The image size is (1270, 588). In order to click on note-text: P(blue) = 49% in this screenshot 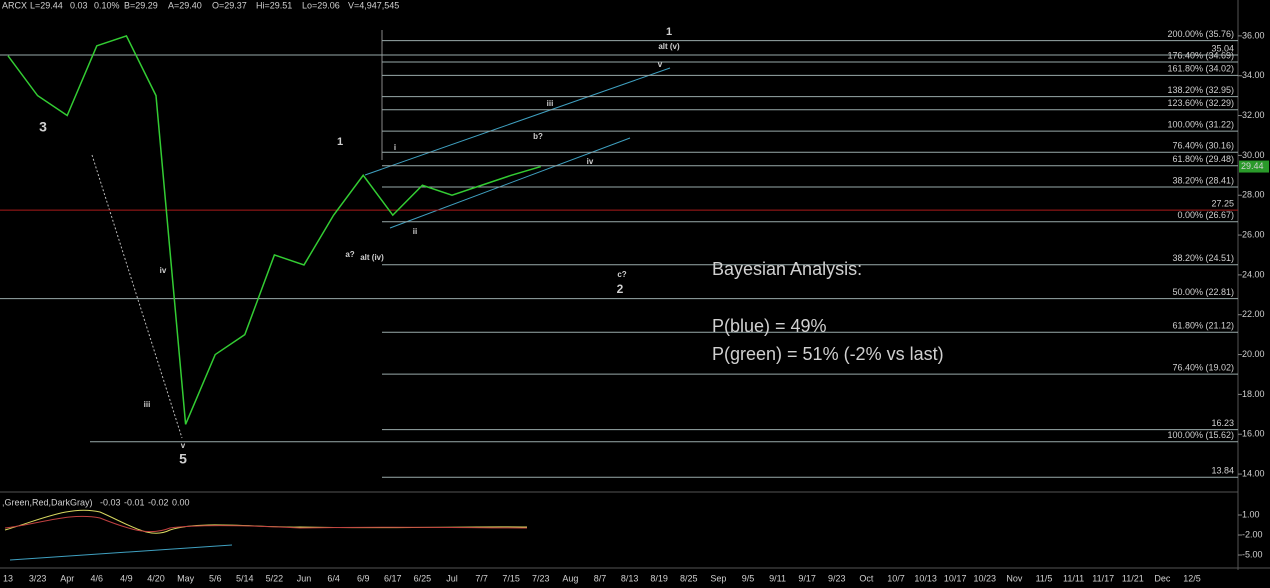, I will do `click(769, 326)`.